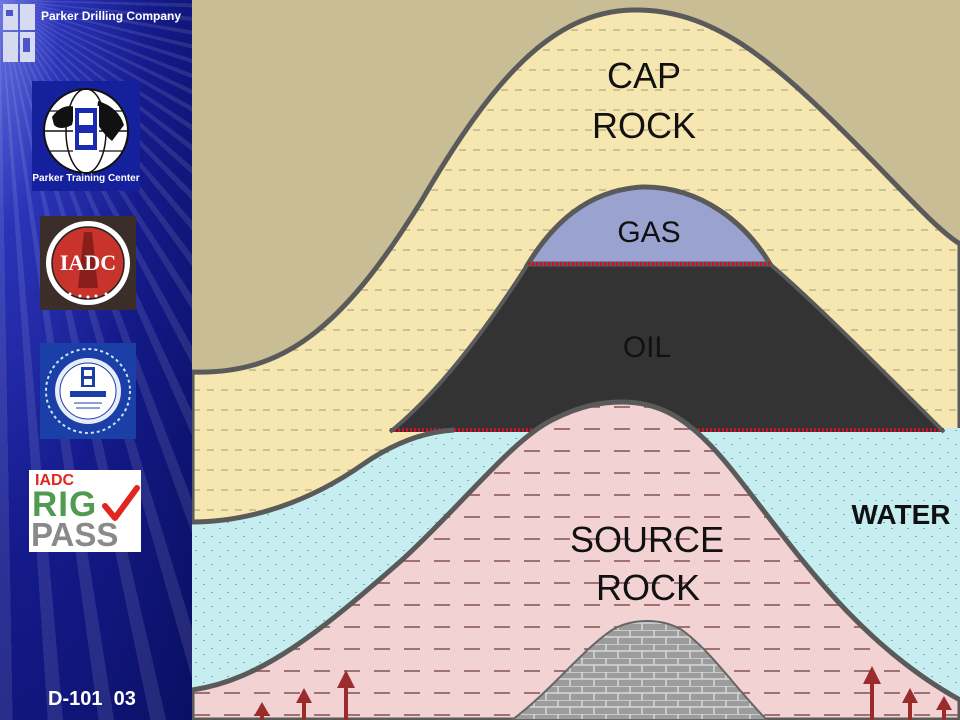  I want to click on gas-cap, so click(649, 225).